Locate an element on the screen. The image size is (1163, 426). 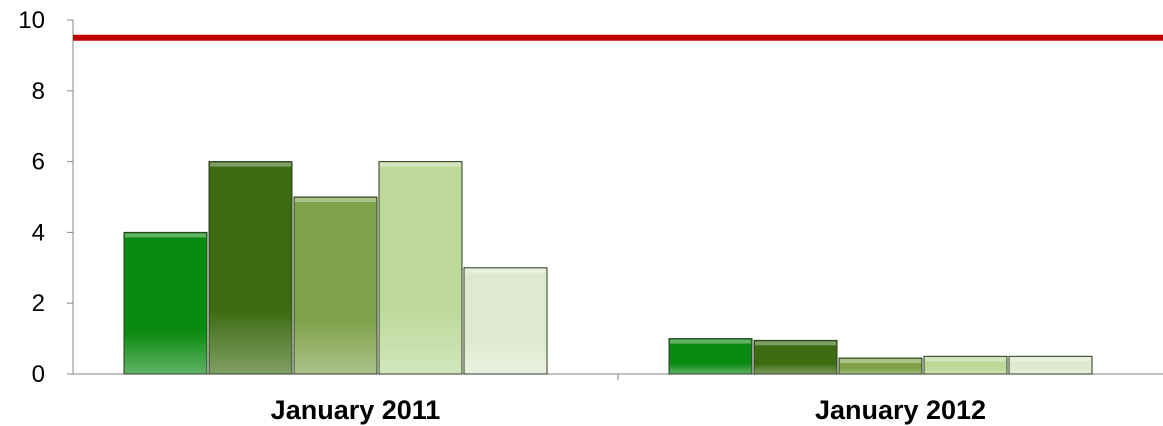
y-tick-label: 8 is located at coordinates (38, 91).